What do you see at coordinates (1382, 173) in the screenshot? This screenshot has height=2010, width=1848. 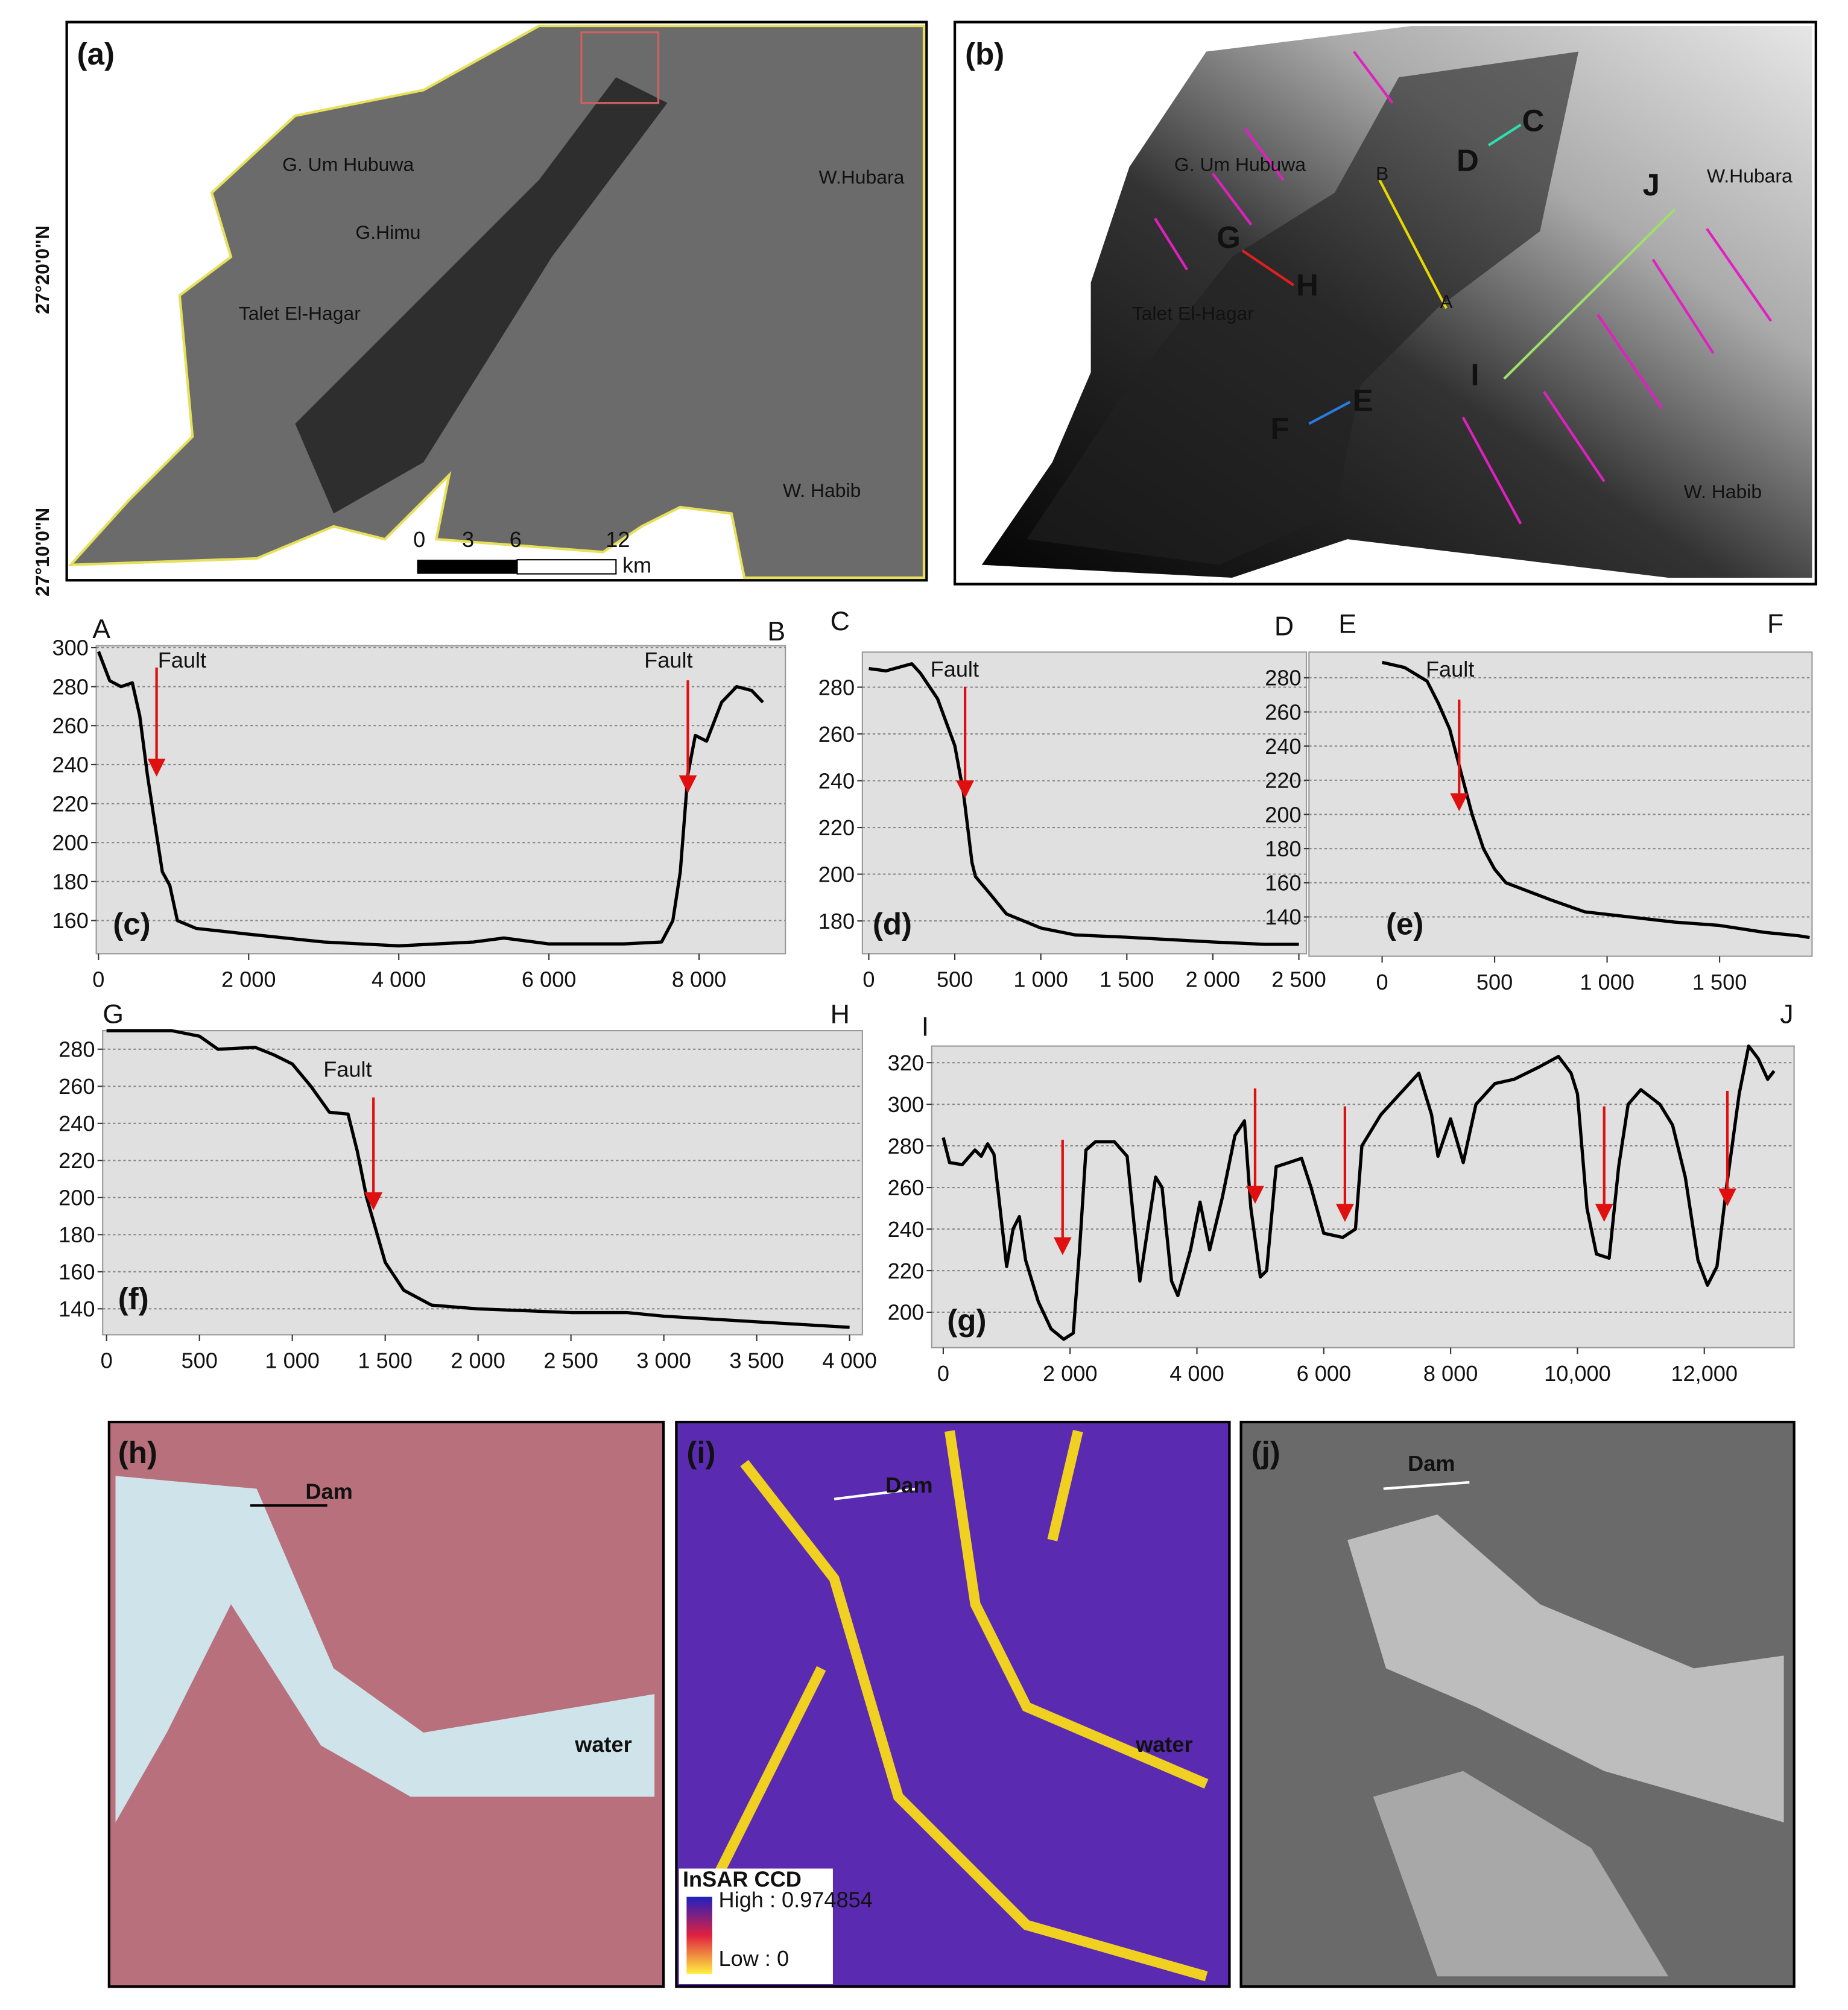 I see `profile-end: B` at bounding box center [1382, 173].